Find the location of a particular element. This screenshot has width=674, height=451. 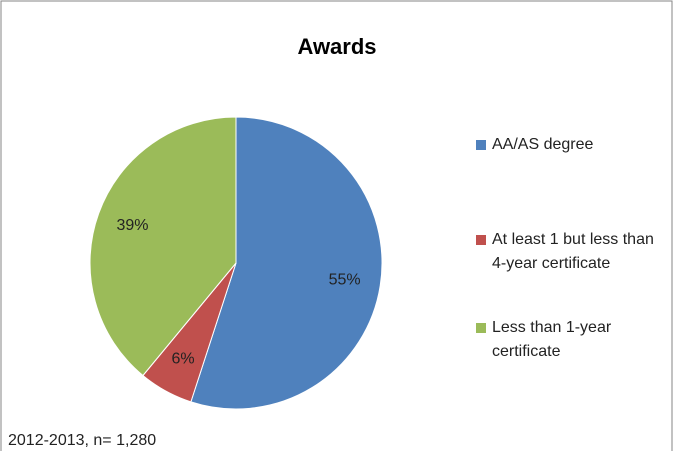

data-label: 39% is located at coordinates (132, 225).